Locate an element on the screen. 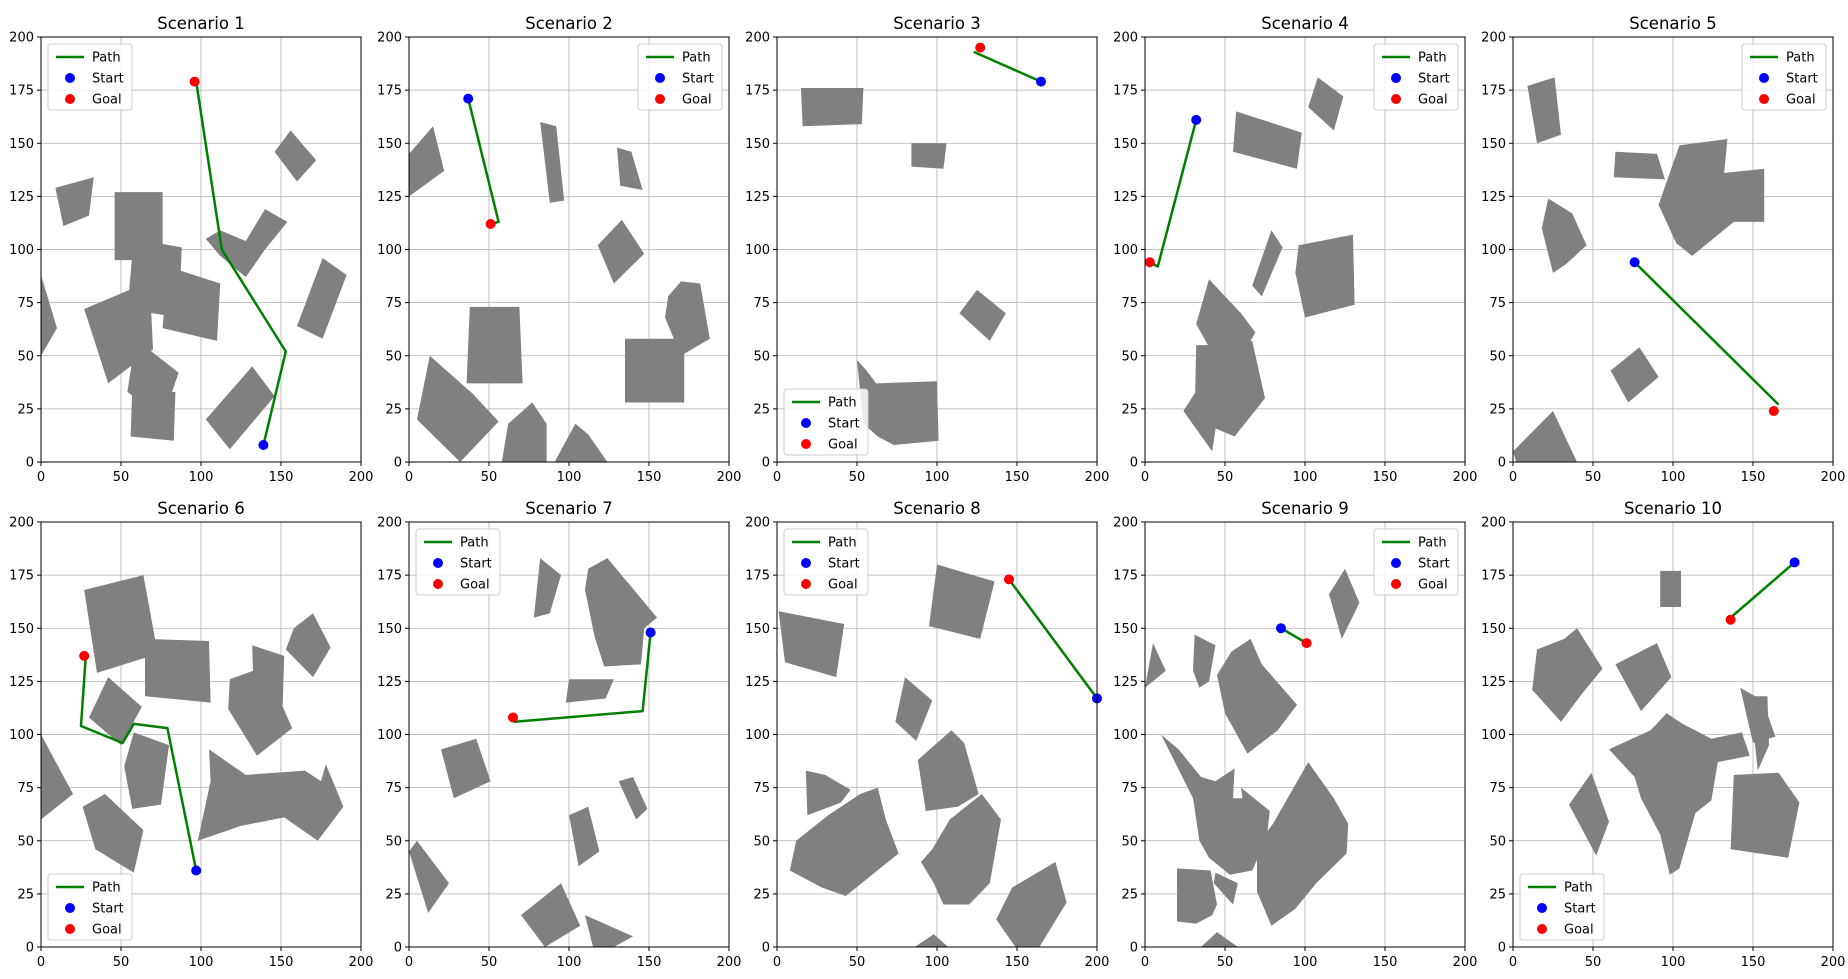  legend-start-label-1: Start is located at coordinates (108, 79).